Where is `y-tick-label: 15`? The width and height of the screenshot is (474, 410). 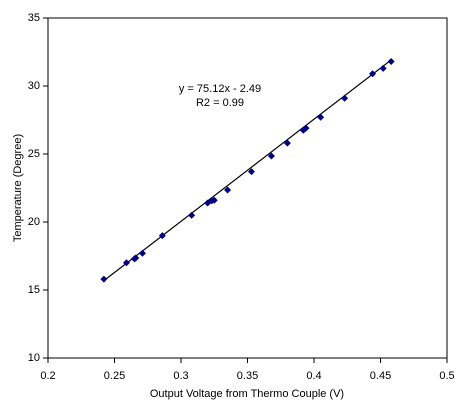 y-tick-label: 15 is located at coordinates (34, 290).